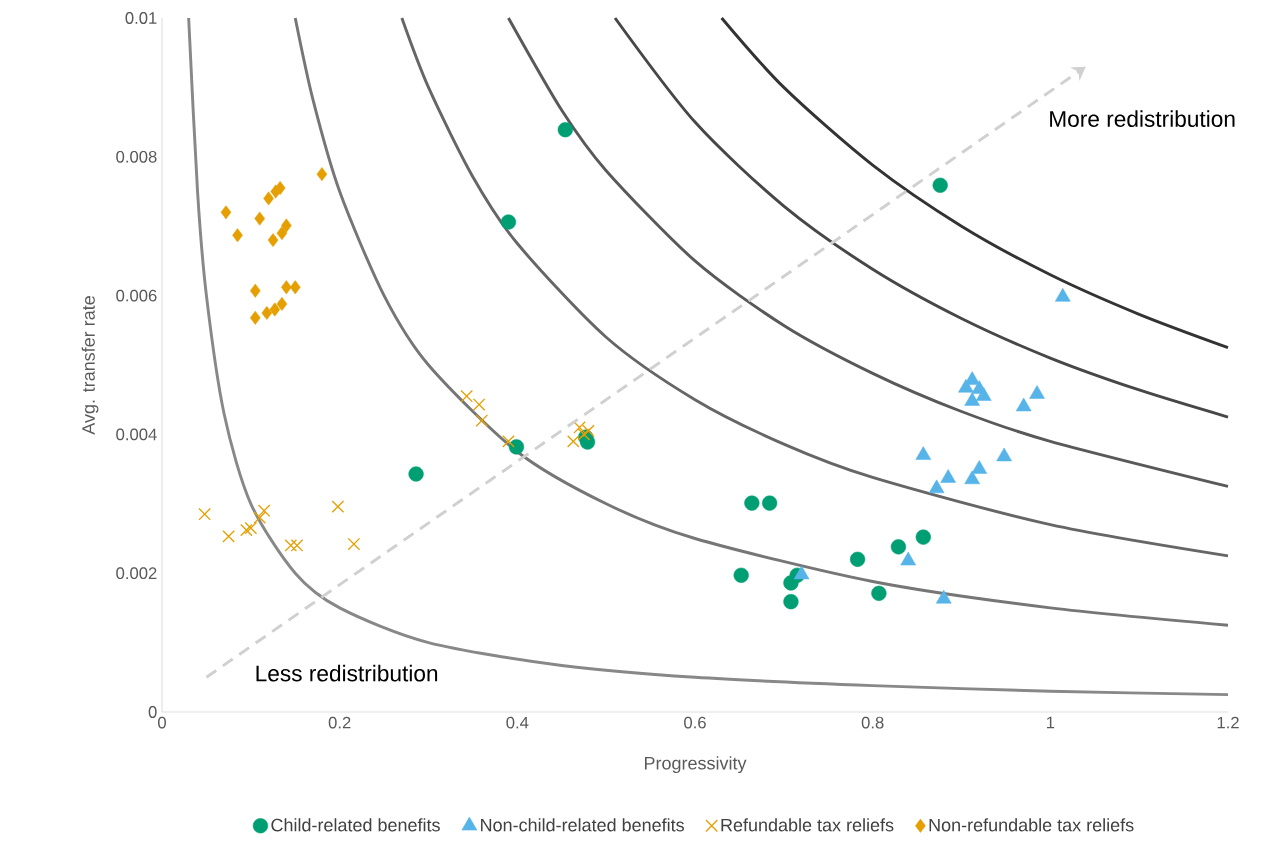 The image size is (1278, 865). Describe the element at coordinates (339, 722) in the screenshot. I see `x-tick-label: 0.2` at that location.